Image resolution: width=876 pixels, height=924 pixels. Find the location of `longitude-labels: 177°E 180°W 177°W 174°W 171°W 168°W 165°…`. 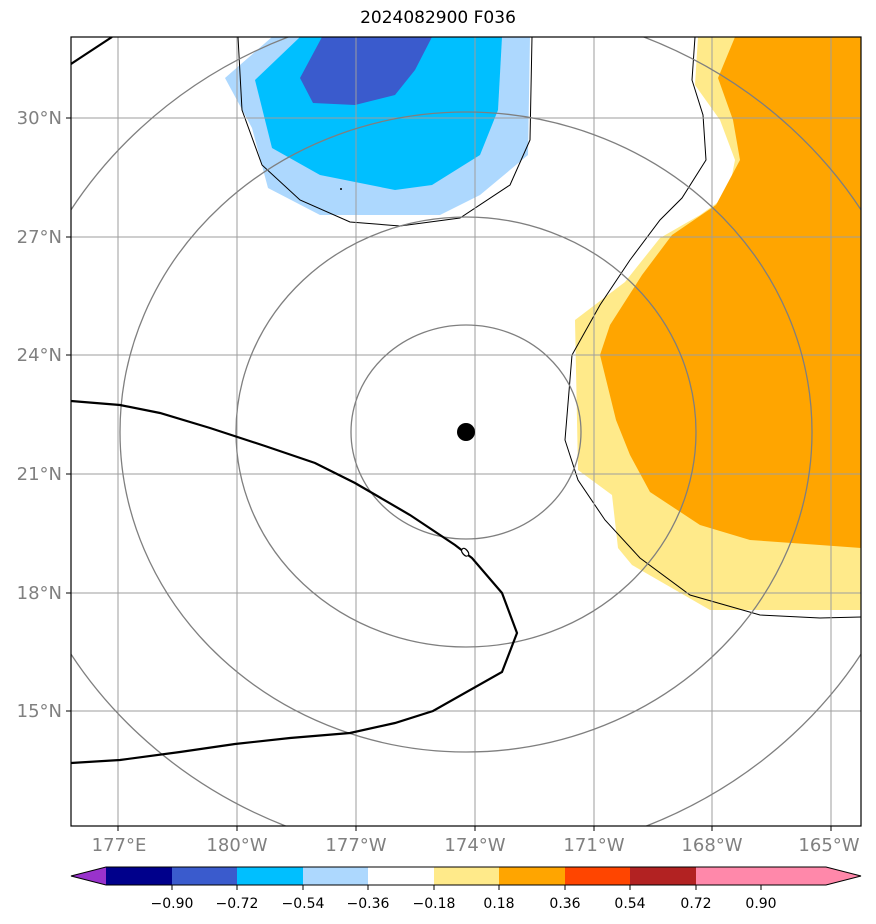

longitude-labels: 177°E 180°W 177°W 174°W 171°W 168°W 165°… is located at coordinates (476, 845).